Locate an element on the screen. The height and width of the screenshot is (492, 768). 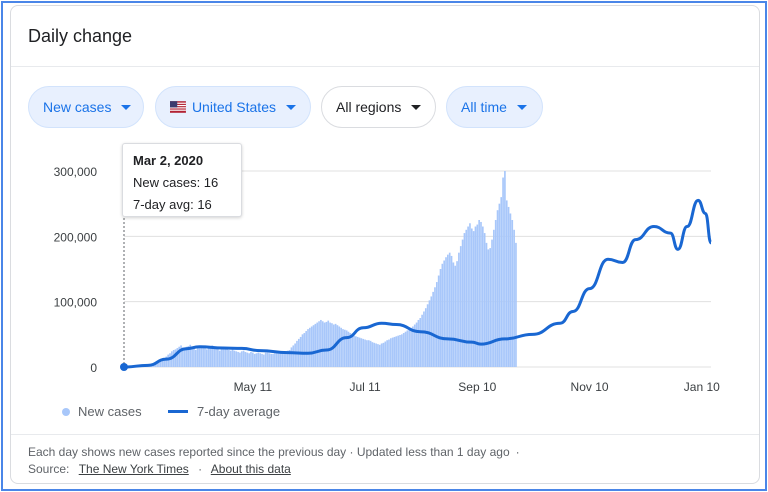
new-cases-legend-swatch is located at coordinates (66, 412).